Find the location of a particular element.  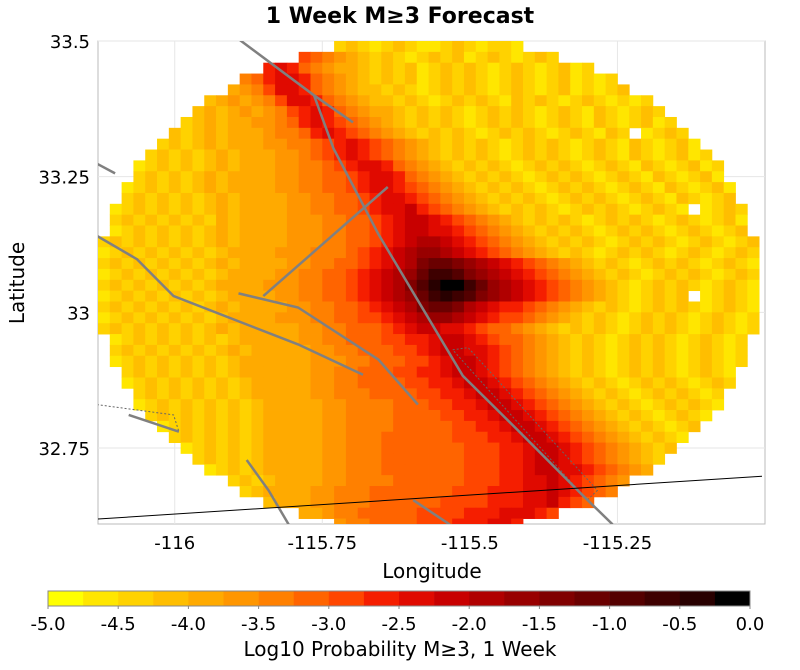

x-tick-label: -115.5 is located at coordinates (470, 543).